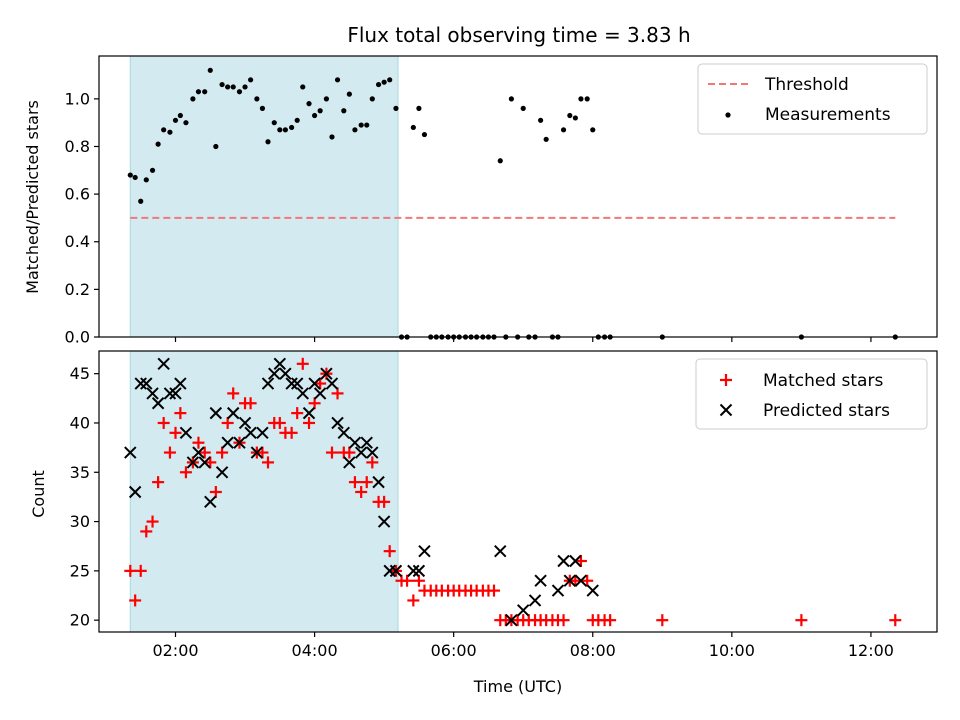  I want to click on bottom-legend: Matched stars Predicted stars, so click(811, 394).